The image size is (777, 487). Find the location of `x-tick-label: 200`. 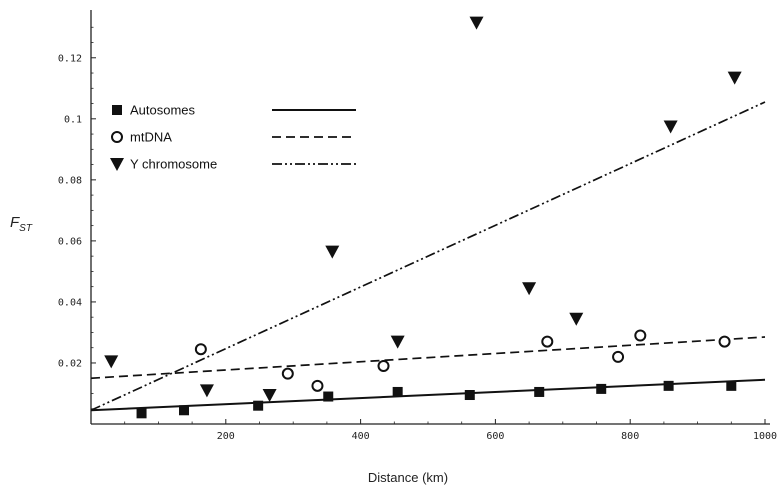

x-tick-label: 200 is located at coordinates (226, 436).